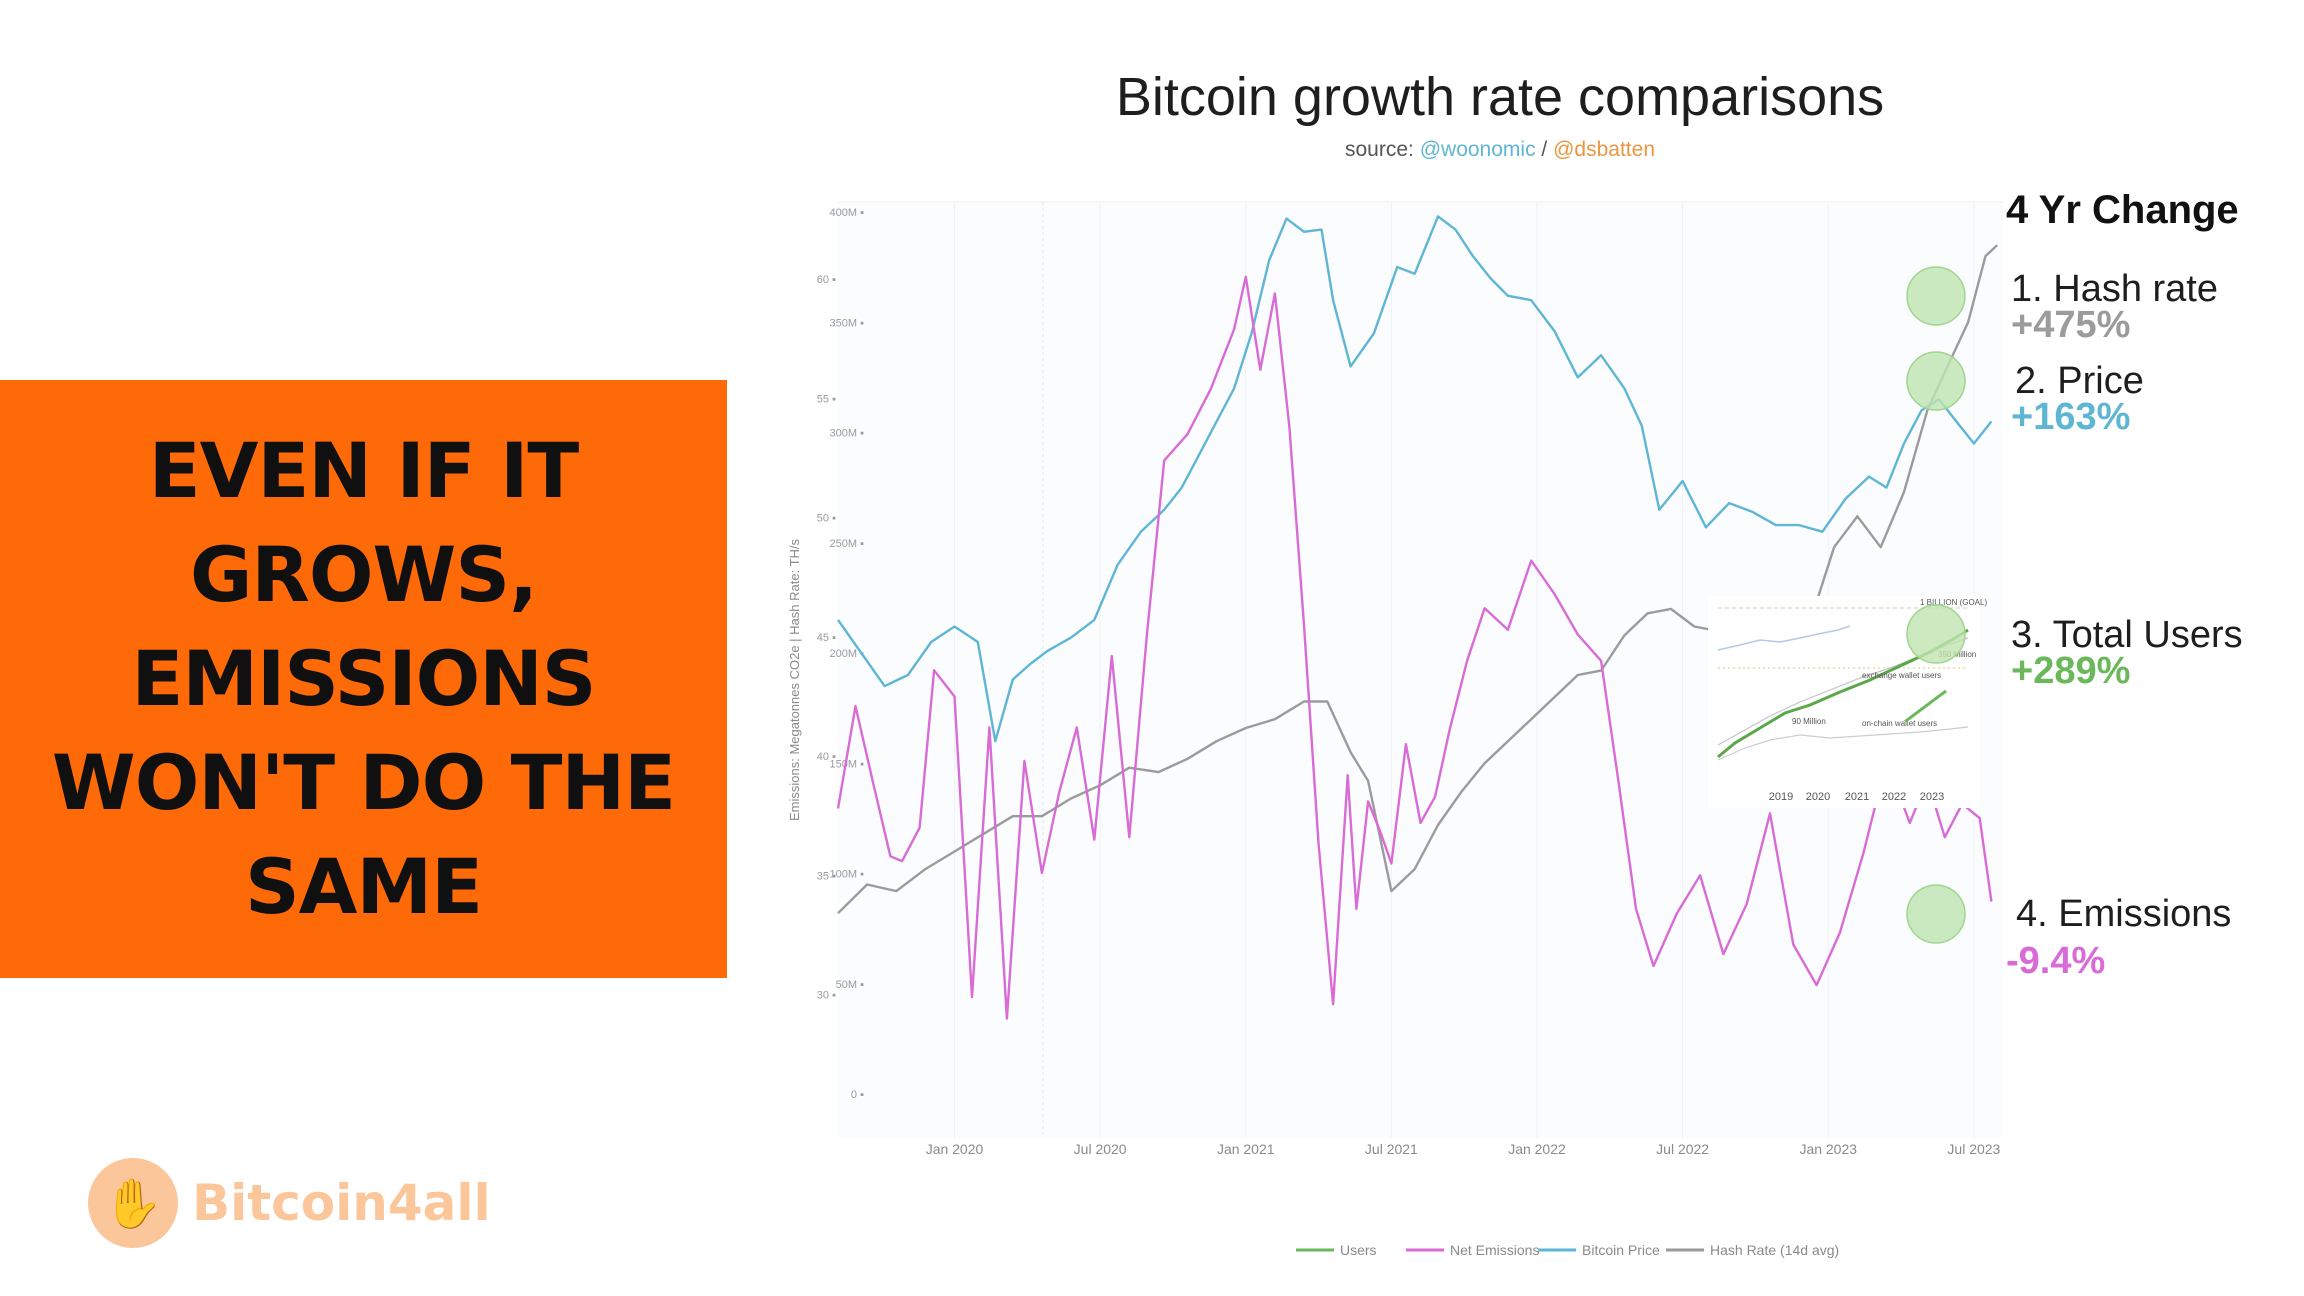 The height and width of the screenshot is (1296, 2304). What do you see at coordinates (1391, 1149) in the screenshot?
I see `x-tick-label: Jul 2021` at bounding box center [1391, 1149].